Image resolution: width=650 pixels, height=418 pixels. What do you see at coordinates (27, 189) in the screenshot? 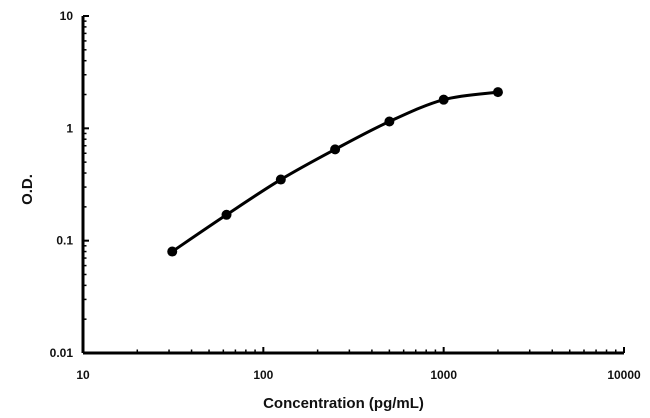
I see `y-axis-title: O.D.` at bounding box center [27, 189].